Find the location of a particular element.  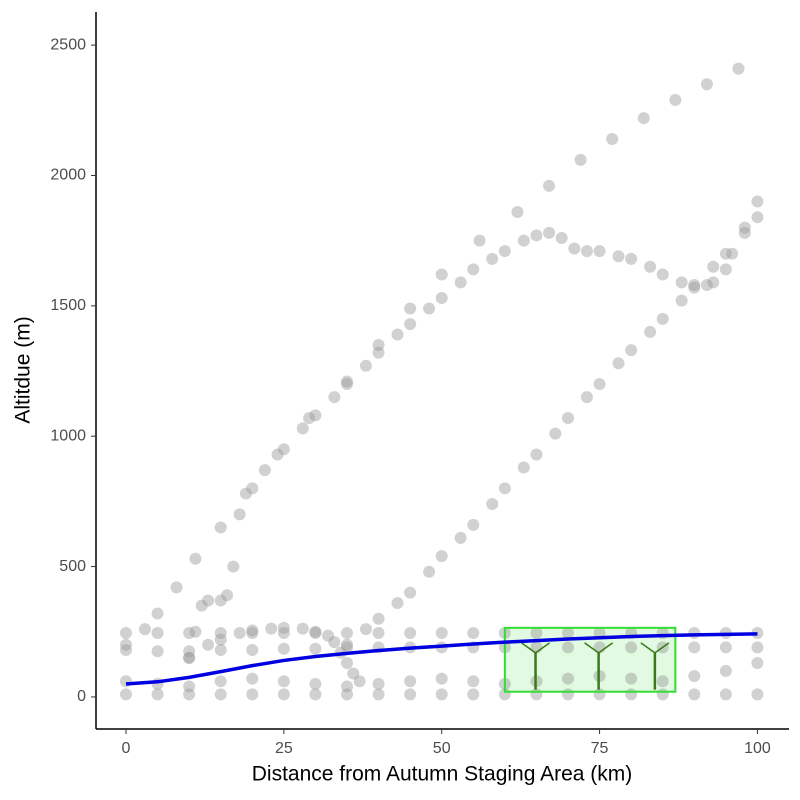

y-tick-label: 2500 is located at coordinates (68, 44).